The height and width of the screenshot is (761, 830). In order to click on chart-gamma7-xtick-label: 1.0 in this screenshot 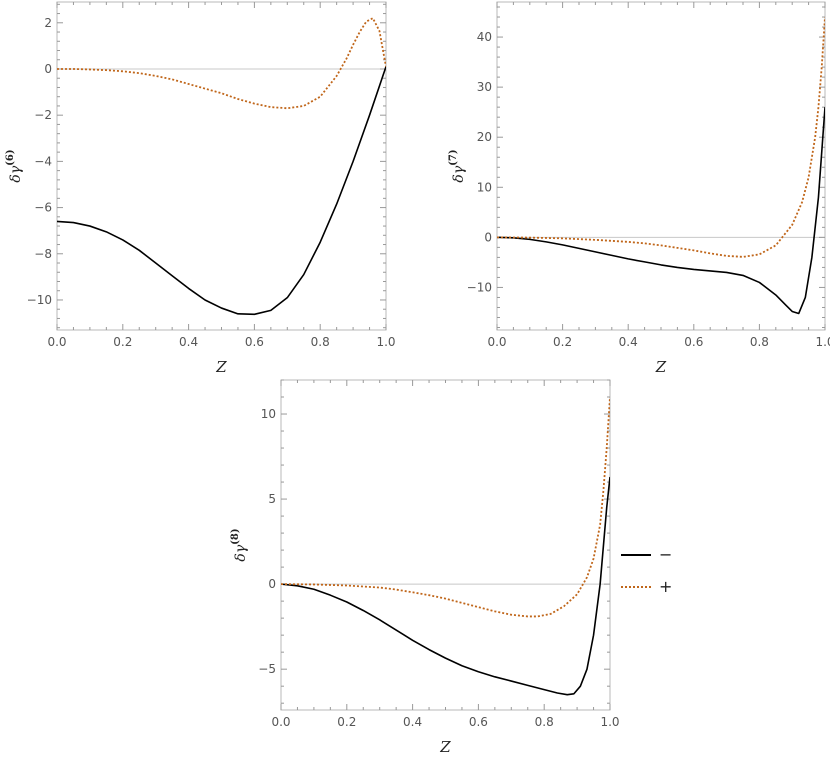, I will do `click(822, 342)`.